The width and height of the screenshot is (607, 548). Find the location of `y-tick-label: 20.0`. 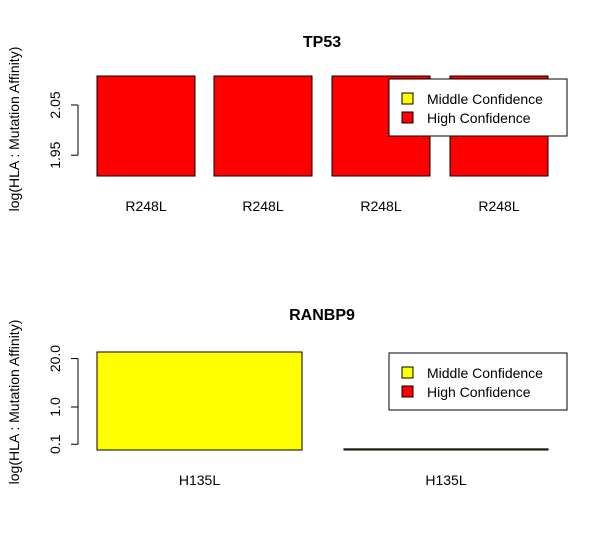

y-tick-label: 20.0 is located at coordinates (55, 358).